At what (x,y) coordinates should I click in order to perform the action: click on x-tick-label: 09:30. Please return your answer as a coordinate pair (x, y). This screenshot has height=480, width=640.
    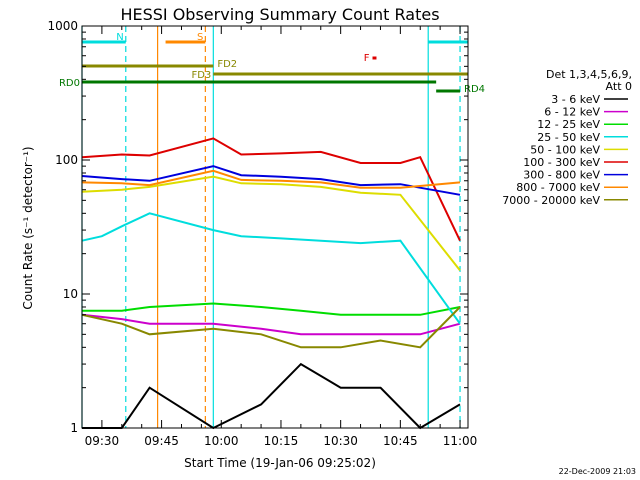
    Looking at the image, I should click on (102, 441).